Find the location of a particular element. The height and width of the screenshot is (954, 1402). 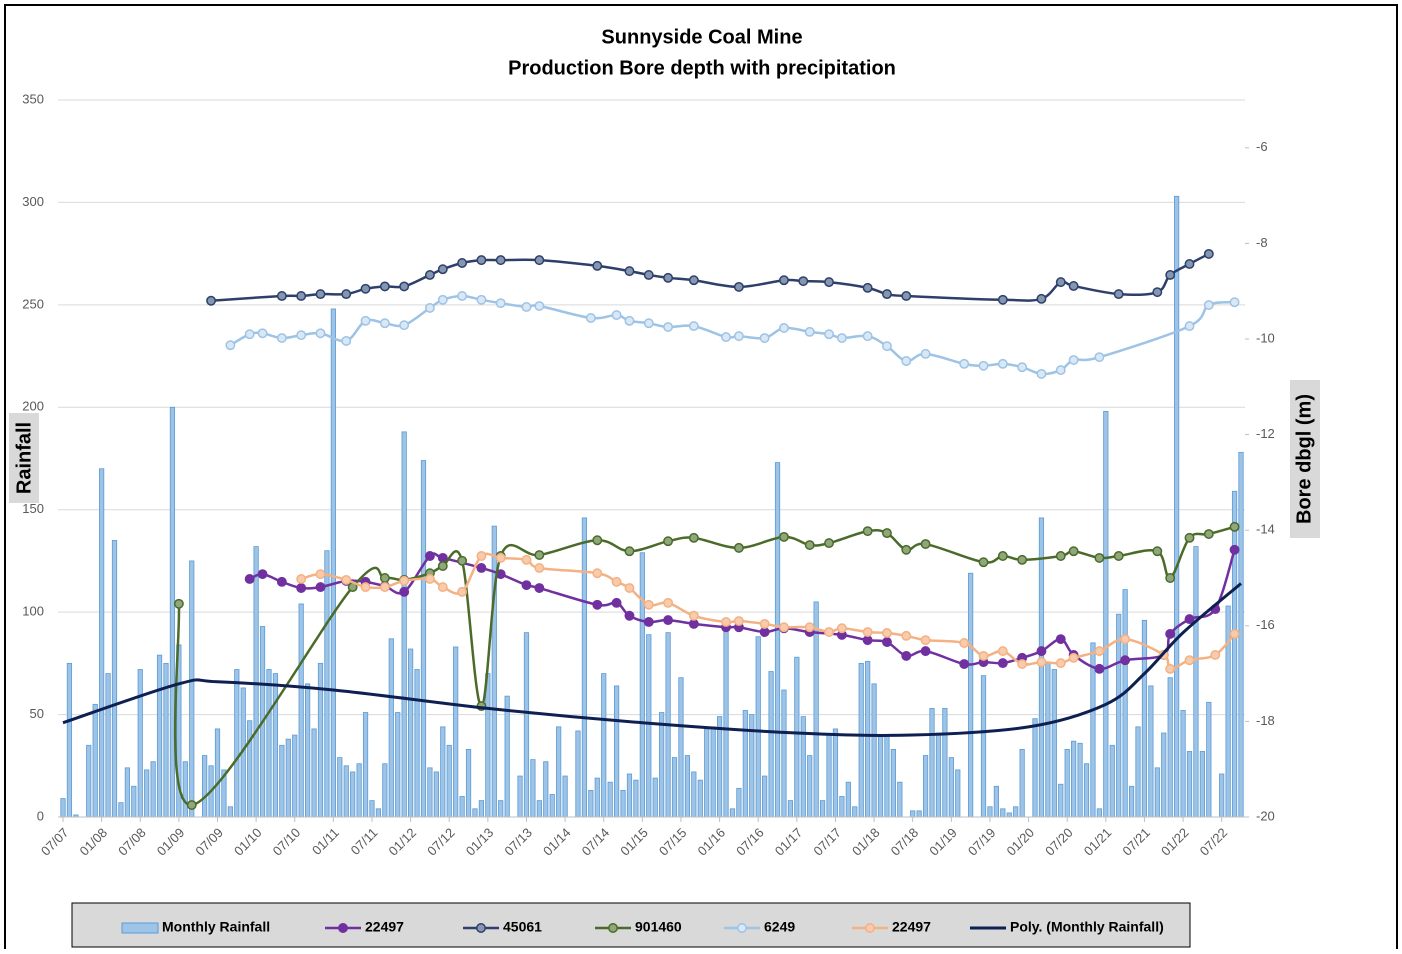

y2-tick-label: -20 is located at coordinates (1265, 815).